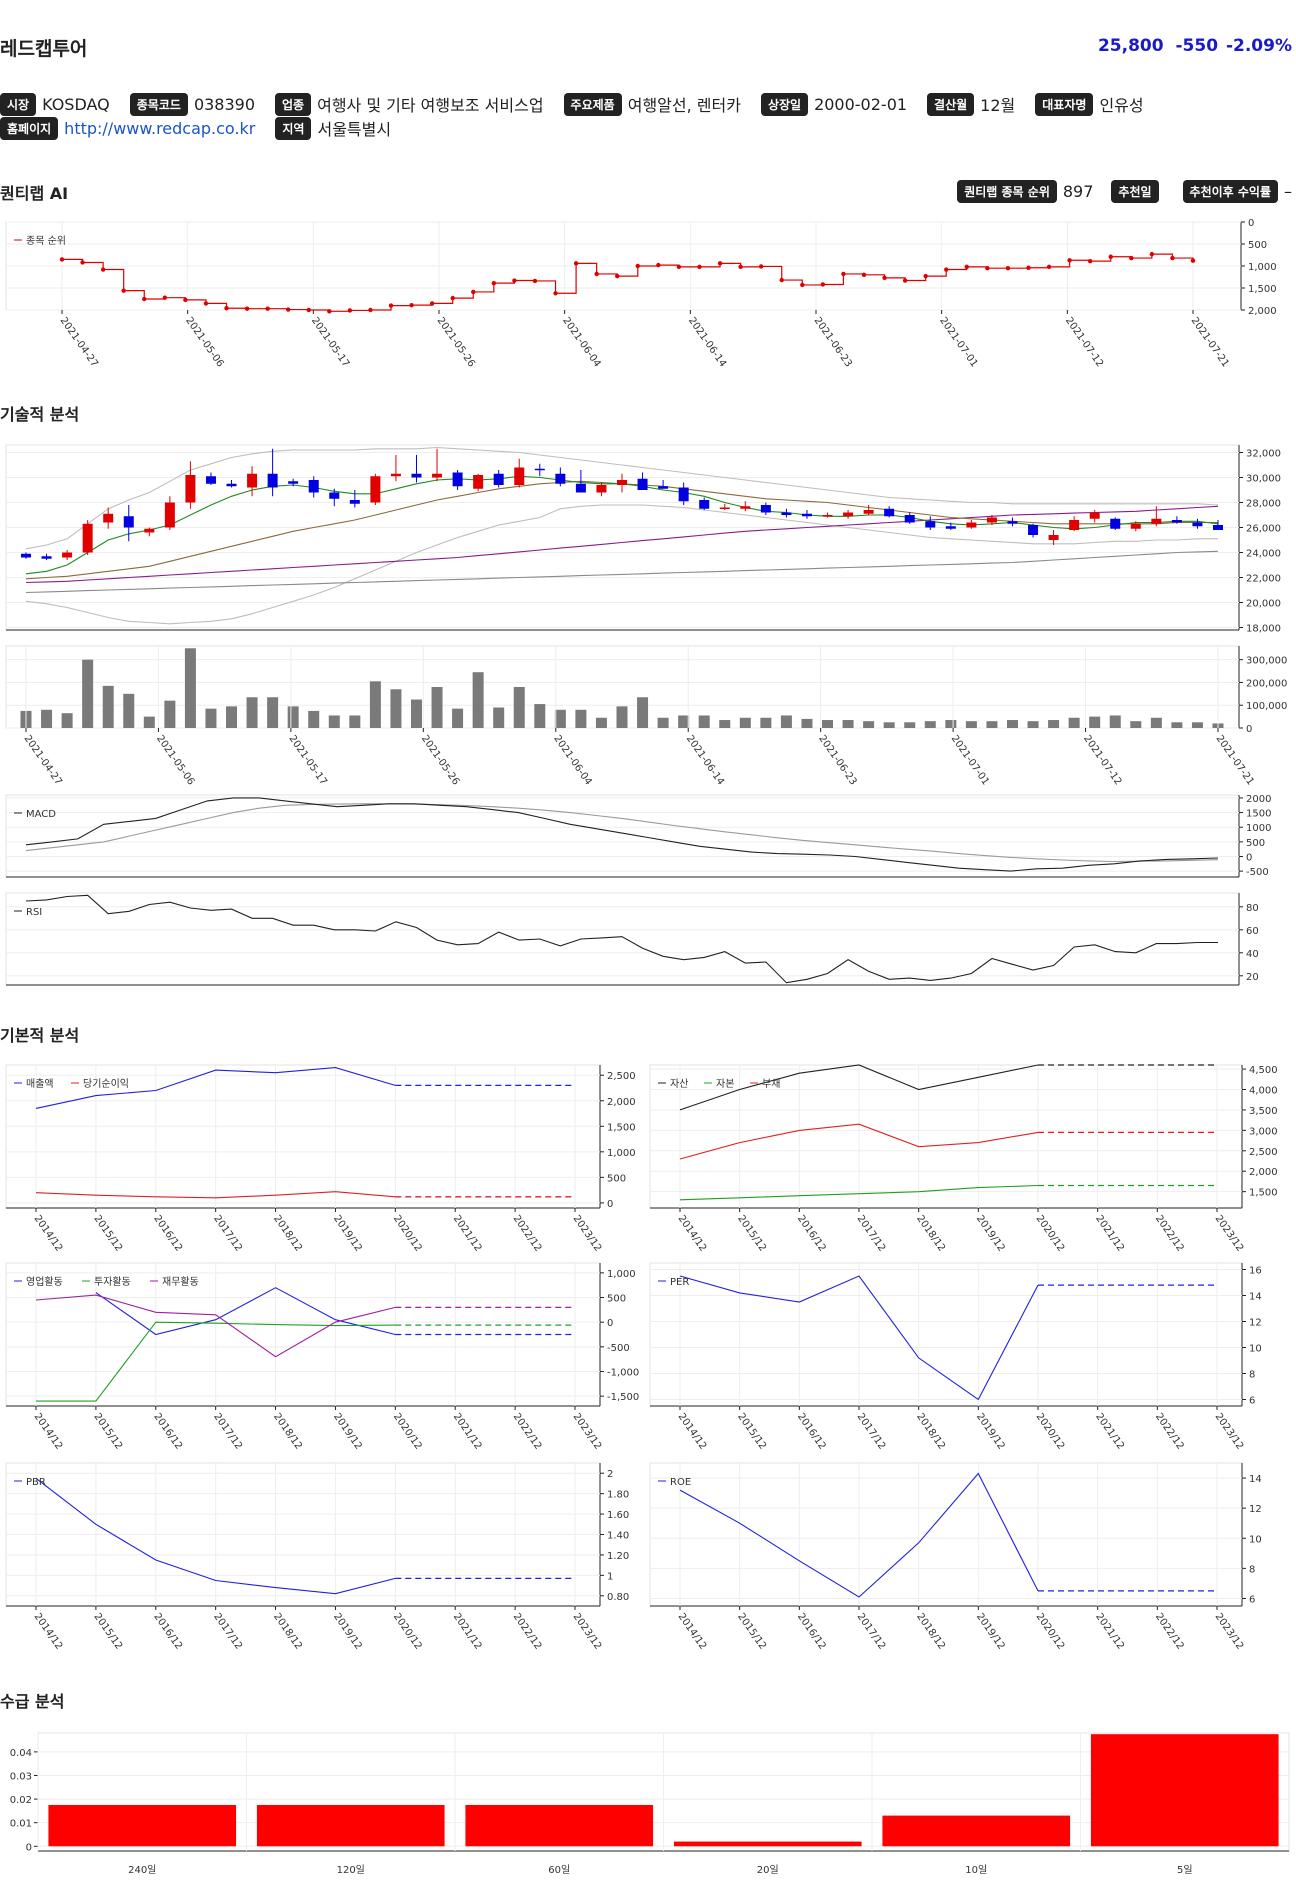 This screenshot has width=1296, height=1893. Describe the element at coordinates (467, 1233) in the screenshot. I see `sales-x-label: 2021/12` at that location.